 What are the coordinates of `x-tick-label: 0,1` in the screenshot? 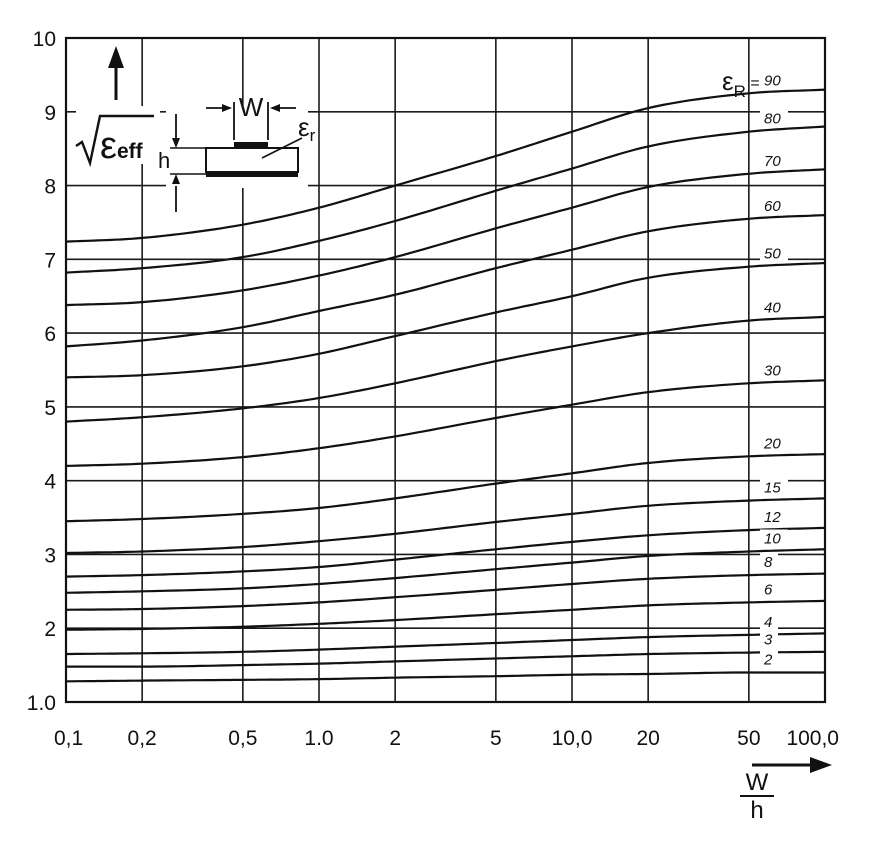 It's located at (68, 738).